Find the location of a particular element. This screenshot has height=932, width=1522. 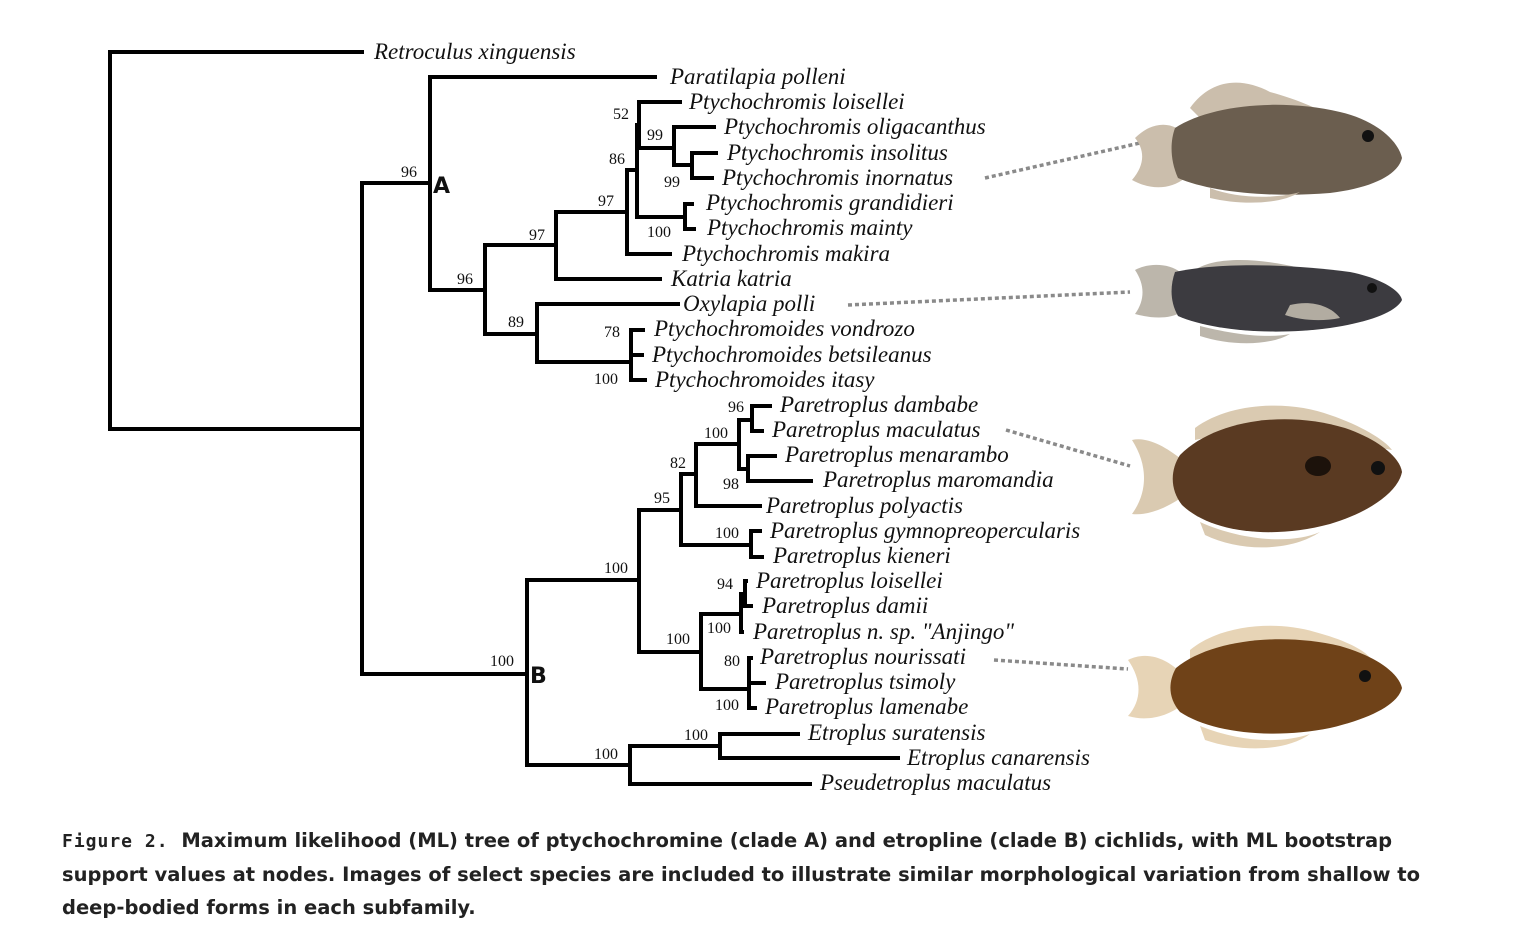

support-value: 98 is located at coordinates (731, 484).